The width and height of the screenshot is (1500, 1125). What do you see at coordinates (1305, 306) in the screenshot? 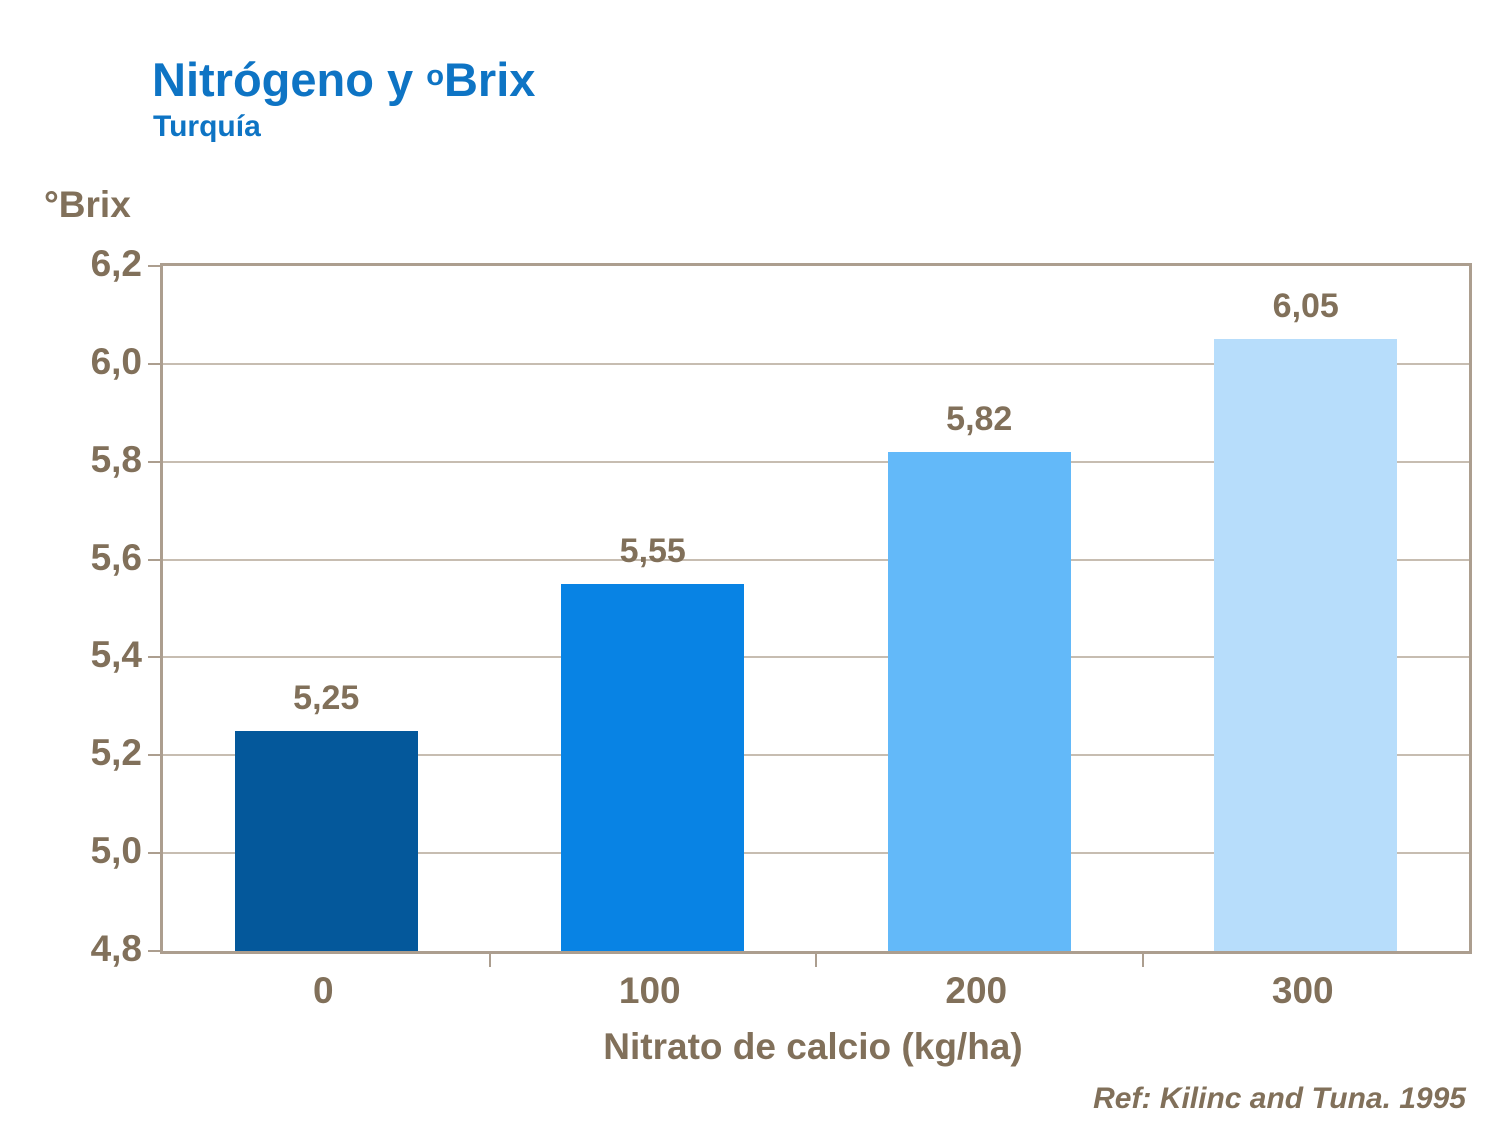
I see `bar-value-label: 6,05` at bounding box center [1305, 306].